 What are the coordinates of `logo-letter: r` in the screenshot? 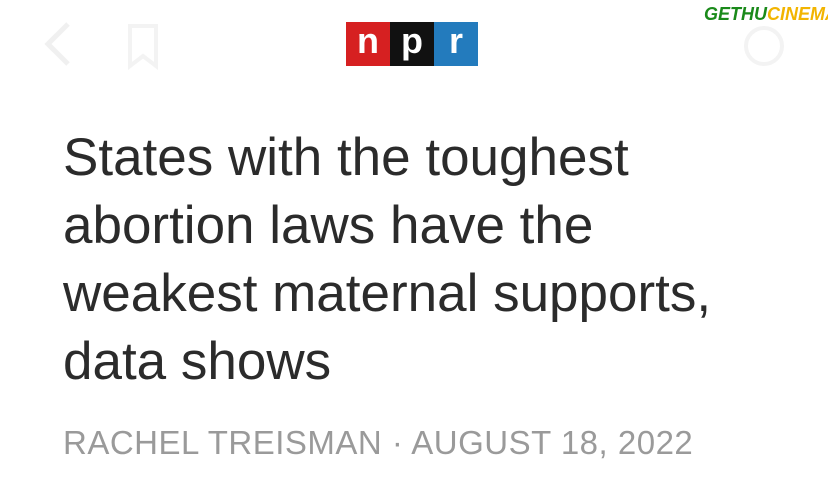 It's located at (456, 44).